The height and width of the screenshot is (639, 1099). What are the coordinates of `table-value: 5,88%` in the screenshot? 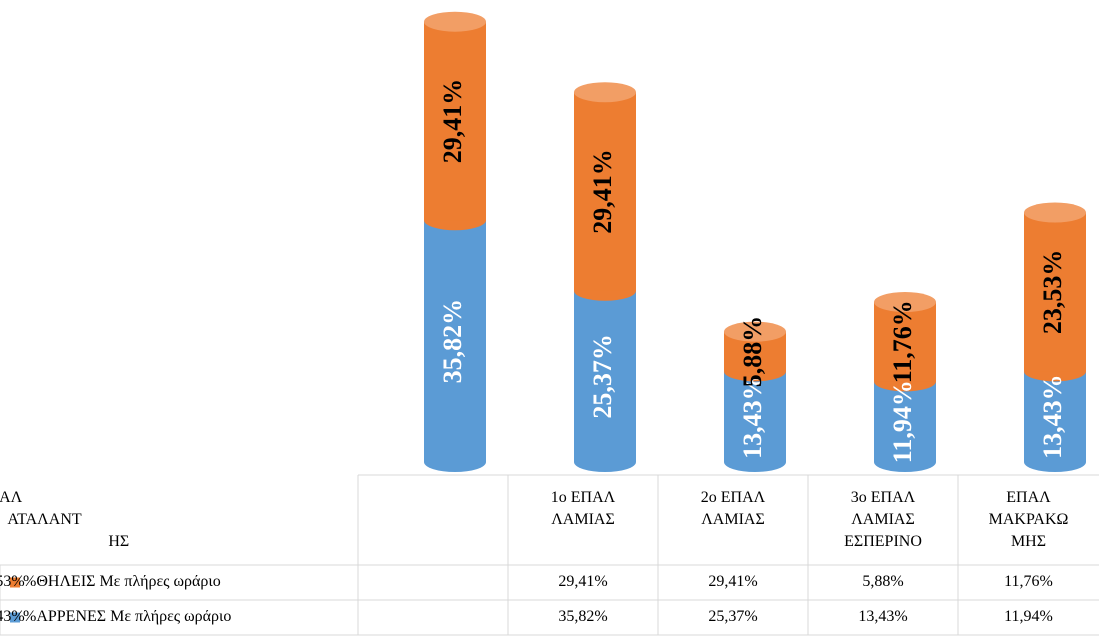 It's located at (882, 581).